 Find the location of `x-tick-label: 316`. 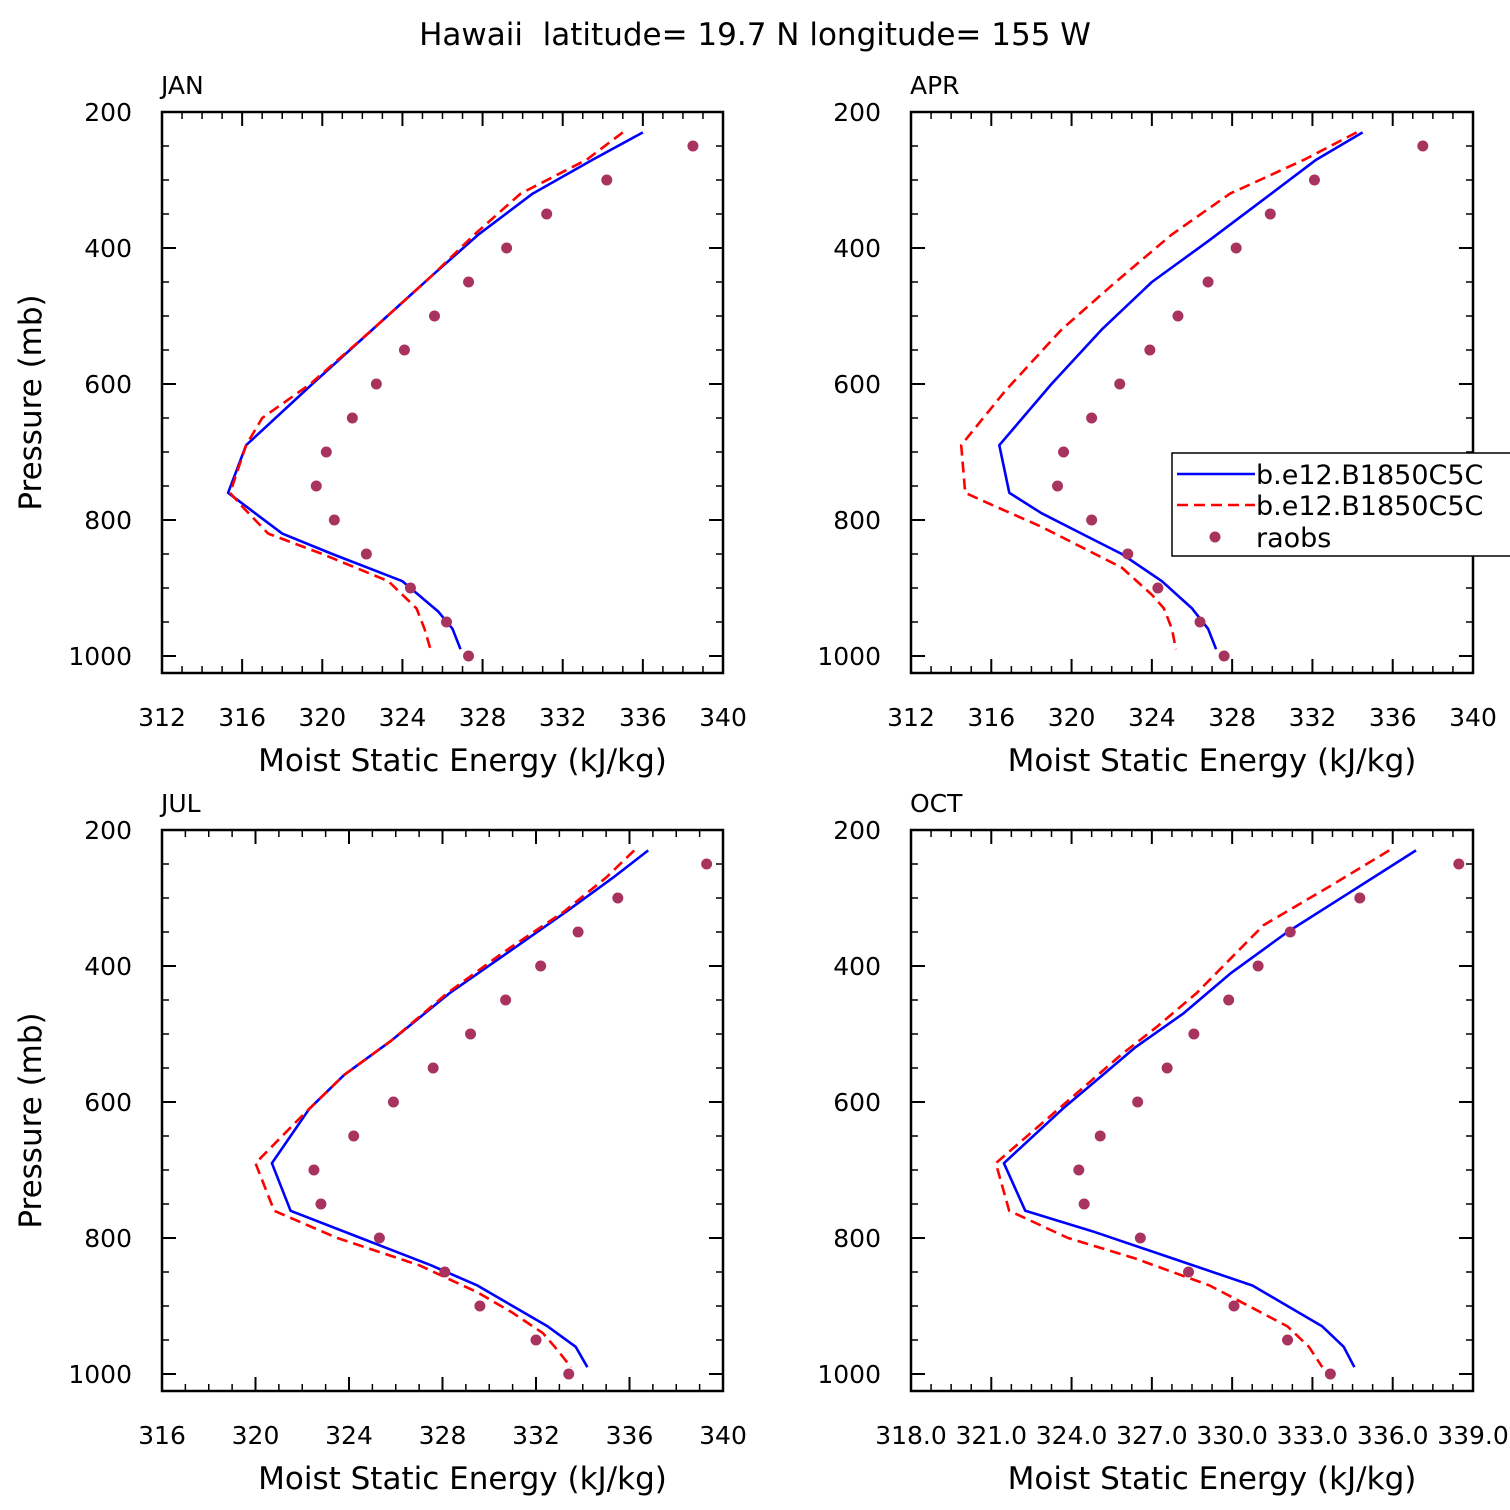

x-tick-label: 316 is located at coordinates (242, 717).